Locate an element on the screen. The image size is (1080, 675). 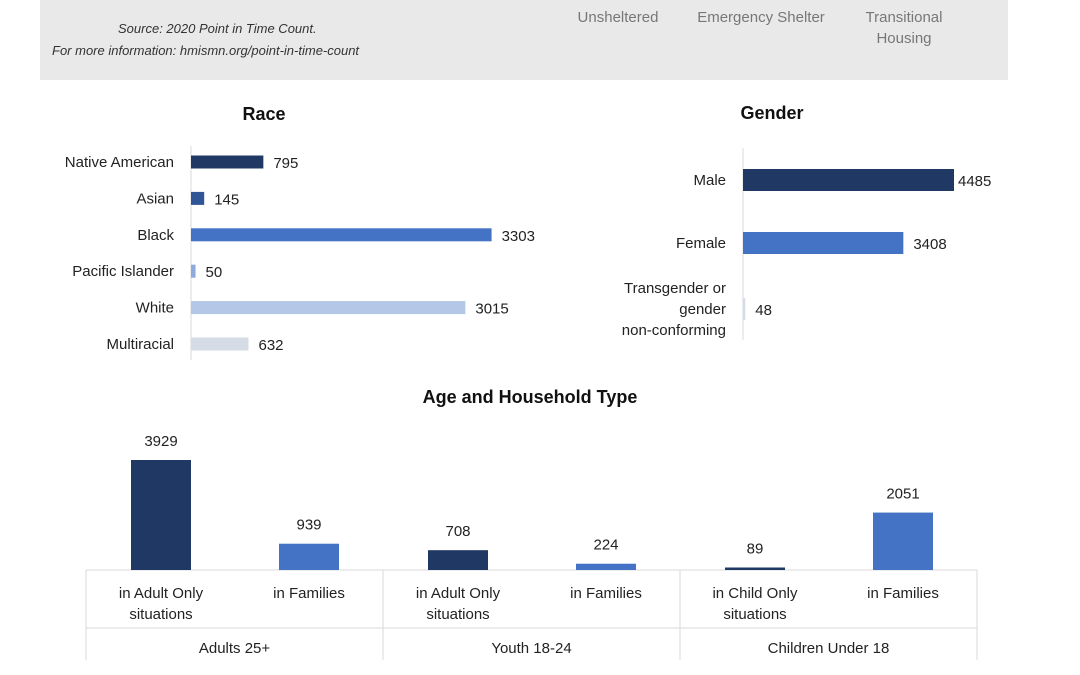
gender-value-label: 3408 is located at coordinates (929, 244).